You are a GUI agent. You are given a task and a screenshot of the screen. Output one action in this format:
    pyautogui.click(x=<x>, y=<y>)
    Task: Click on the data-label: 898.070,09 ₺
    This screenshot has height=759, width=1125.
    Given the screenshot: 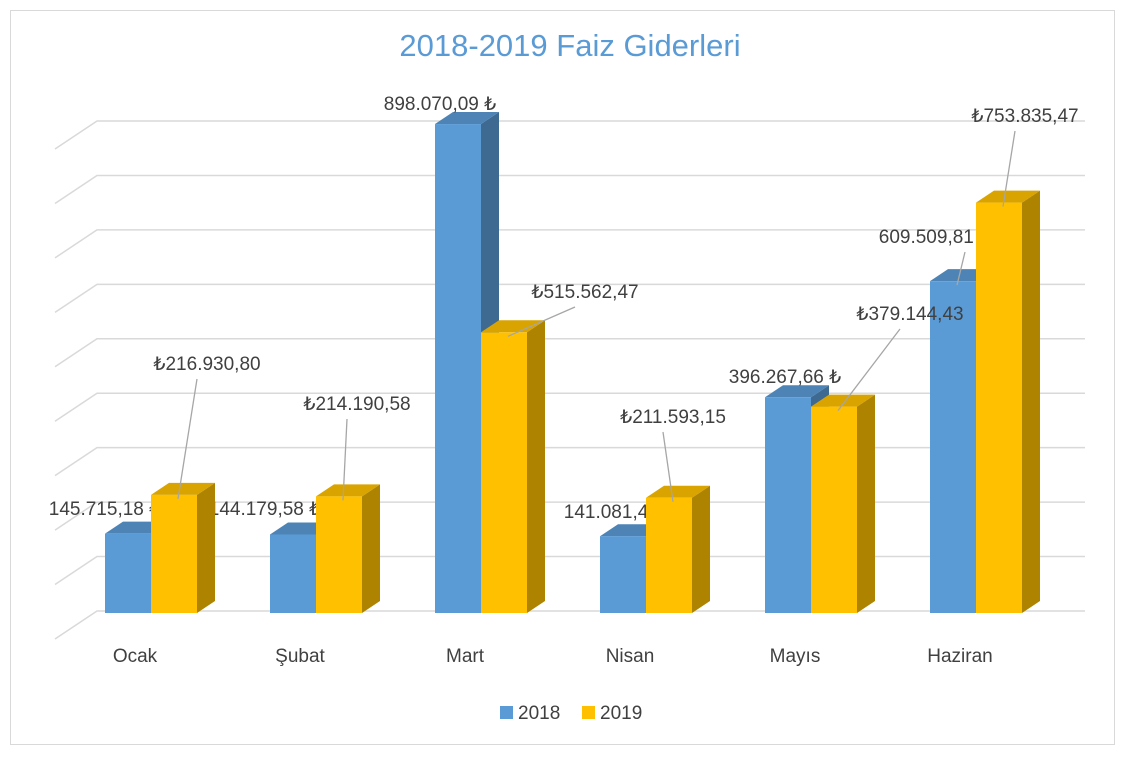 What is the action you would take?
    pyautogui.click(x=440, y=104)
    